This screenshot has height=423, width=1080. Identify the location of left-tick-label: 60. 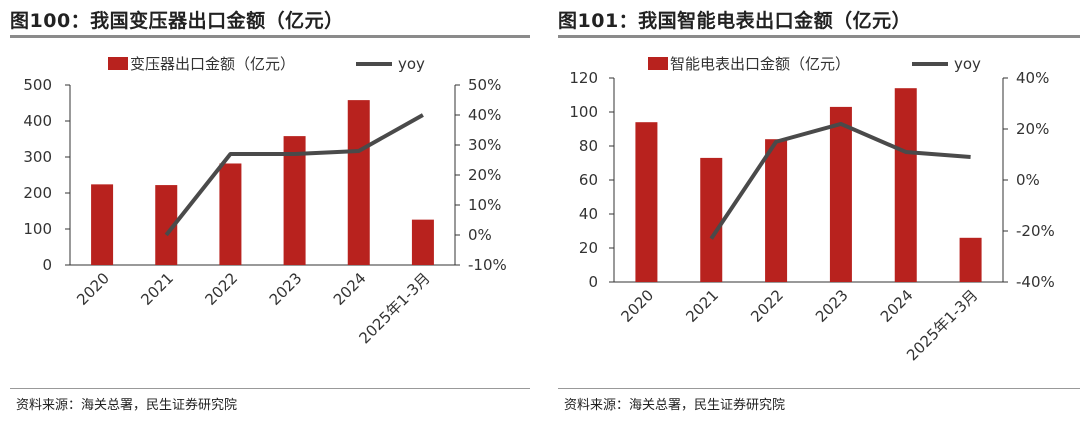
(588, 180).